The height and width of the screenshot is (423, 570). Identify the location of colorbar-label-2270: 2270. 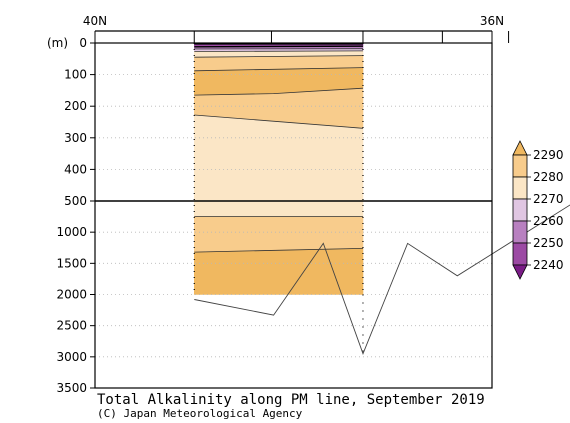
(548, 199).